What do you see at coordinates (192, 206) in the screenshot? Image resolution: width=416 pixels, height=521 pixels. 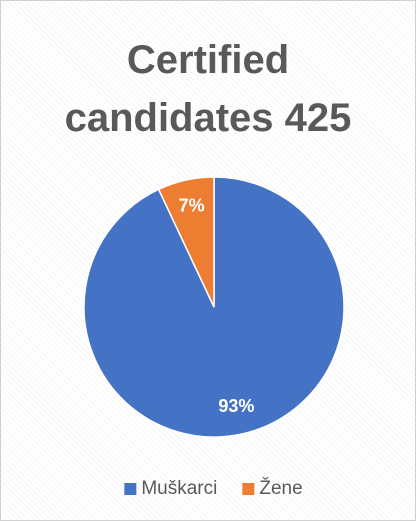 I see `data-label: 7%` at bounding box center [192, 206].